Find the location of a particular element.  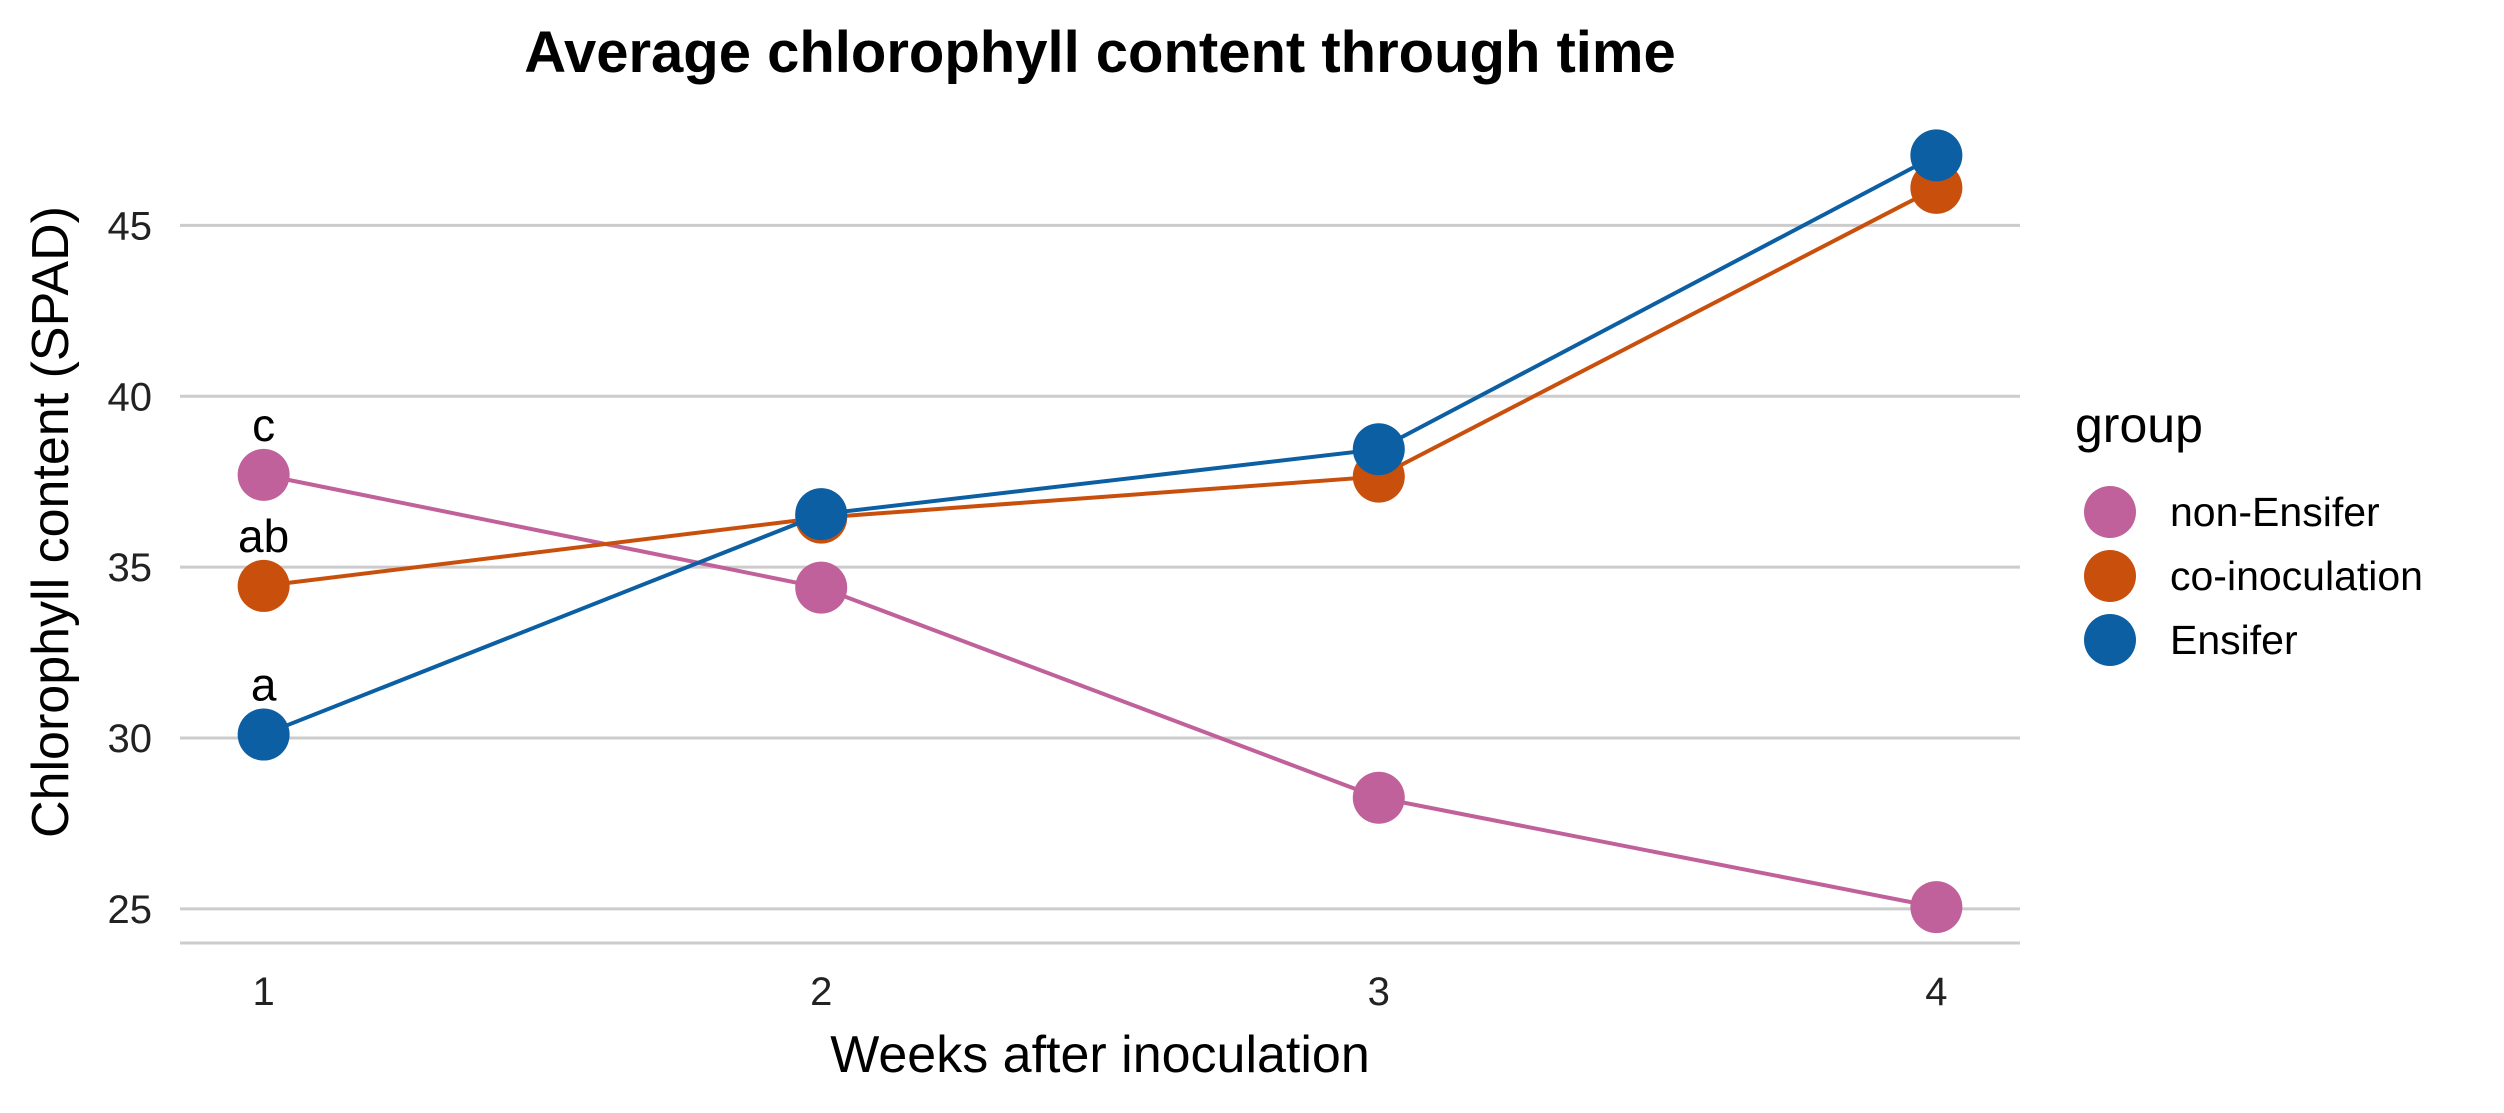

y-tick-labels: 25 30 35 40 45 is located at coordinates (130, 567).